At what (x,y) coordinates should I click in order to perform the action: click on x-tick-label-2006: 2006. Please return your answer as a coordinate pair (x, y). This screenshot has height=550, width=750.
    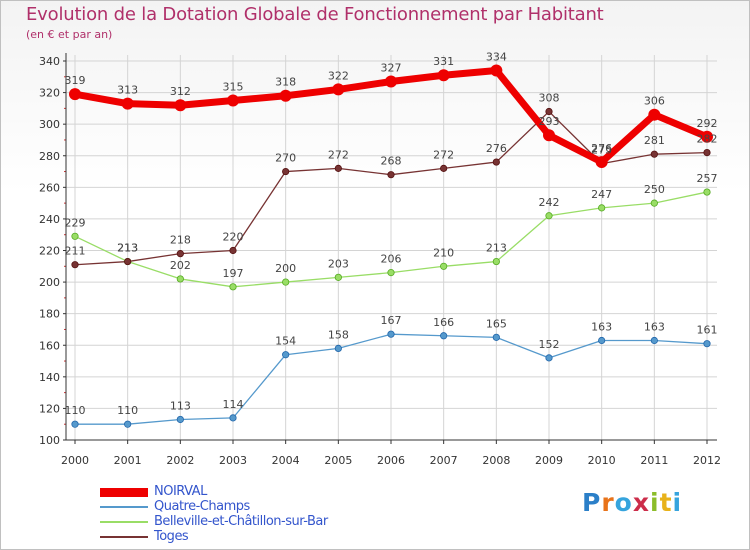
    Looking at the image, I should click on (391, 460).